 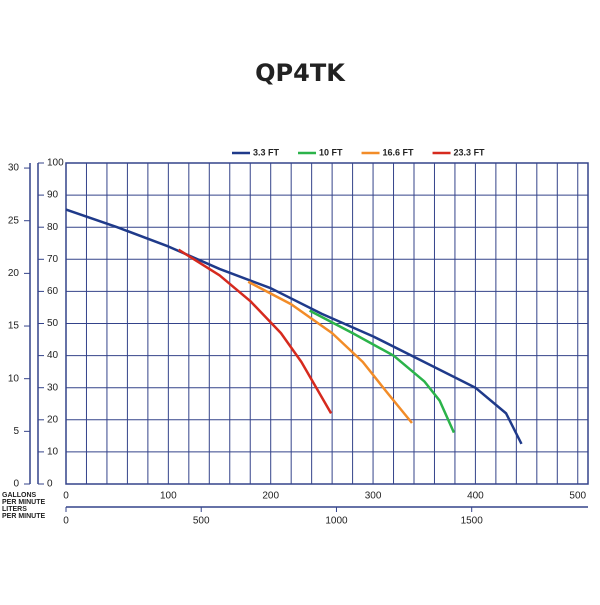 What do you see at coordinates (16, 431) in the screenshot?
I see `y2-tick-label: 5` at bounding box center [16, 431].